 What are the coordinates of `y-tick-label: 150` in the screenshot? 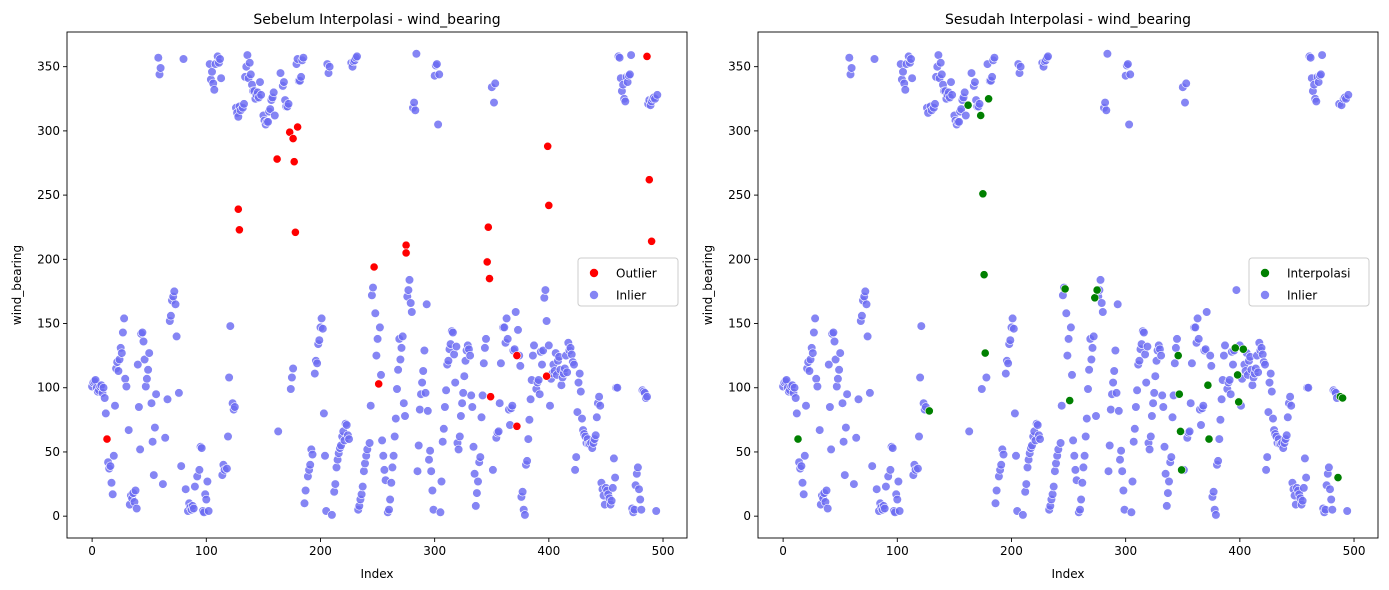 It's located at (48, 324).